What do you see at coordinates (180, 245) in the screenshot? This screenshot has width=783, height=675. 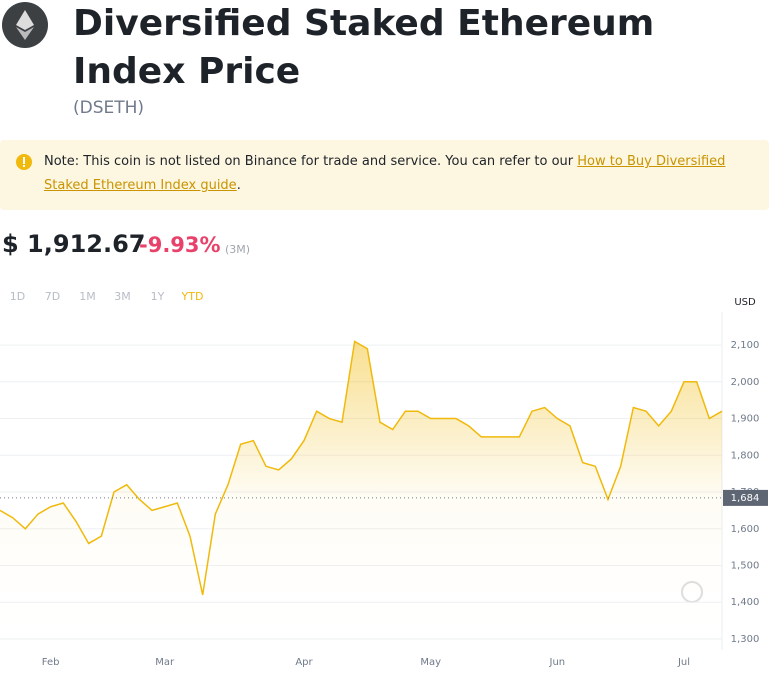 I see `price-change: -9.93%` at bounding box center [180, 245].